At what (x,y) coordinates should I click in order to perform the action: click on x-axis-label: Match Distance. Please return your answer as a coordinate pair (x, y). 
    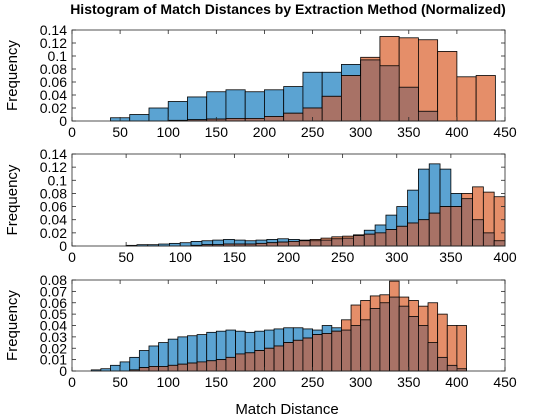
    Looking at the image, I should click on (286, 409).